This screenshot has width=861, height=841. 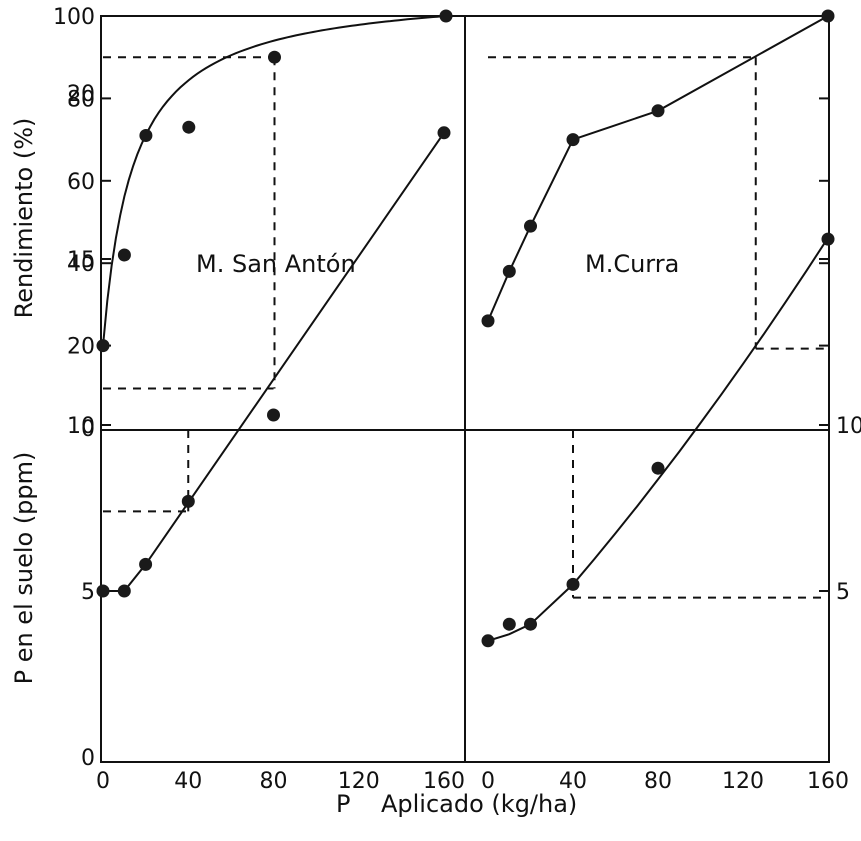 I want to click on y-axis-label-bottom: P en el suelo (ppm), so click(x=24, y=568).